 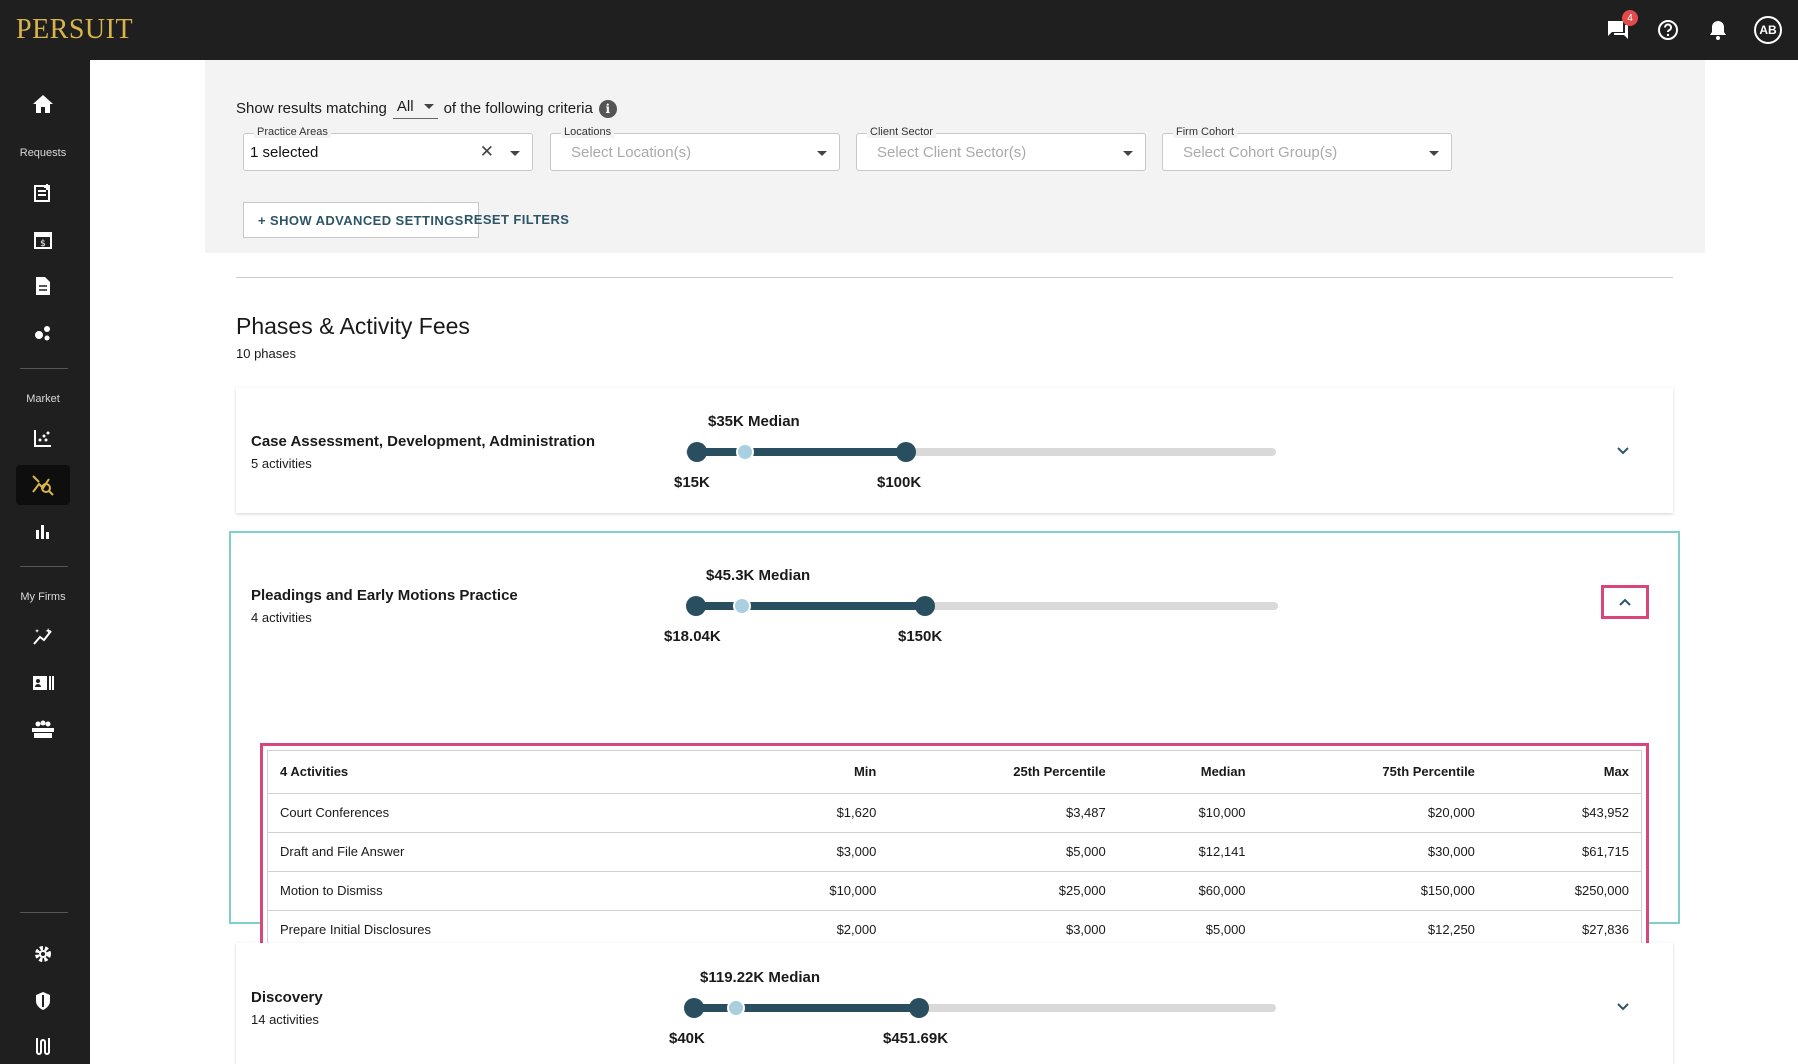 I want to click on scatter-chart-icon, so click(x=43, y=438).